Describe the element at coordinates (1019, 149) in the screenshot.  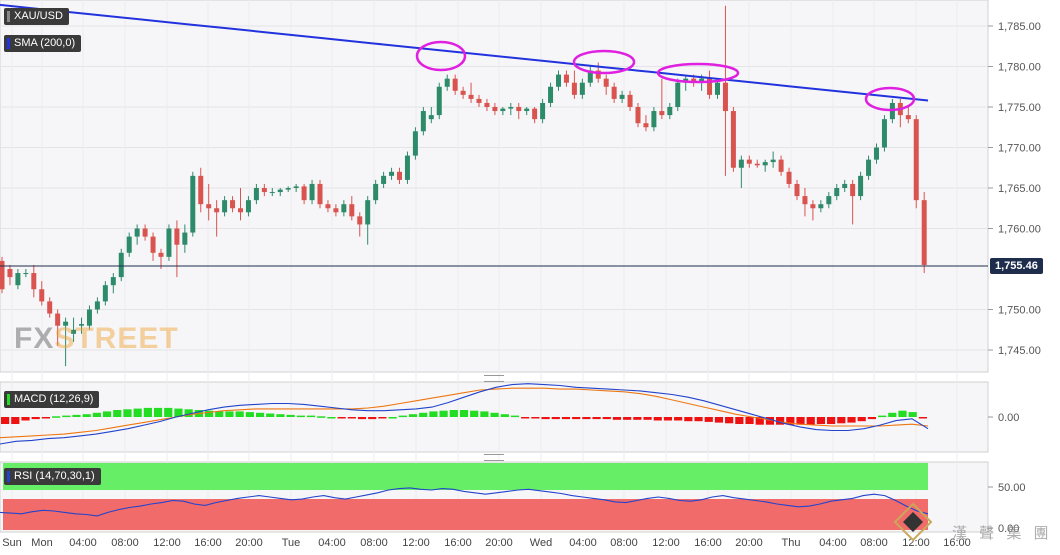
I see `price-tick-label: 1,770.00` at that location.